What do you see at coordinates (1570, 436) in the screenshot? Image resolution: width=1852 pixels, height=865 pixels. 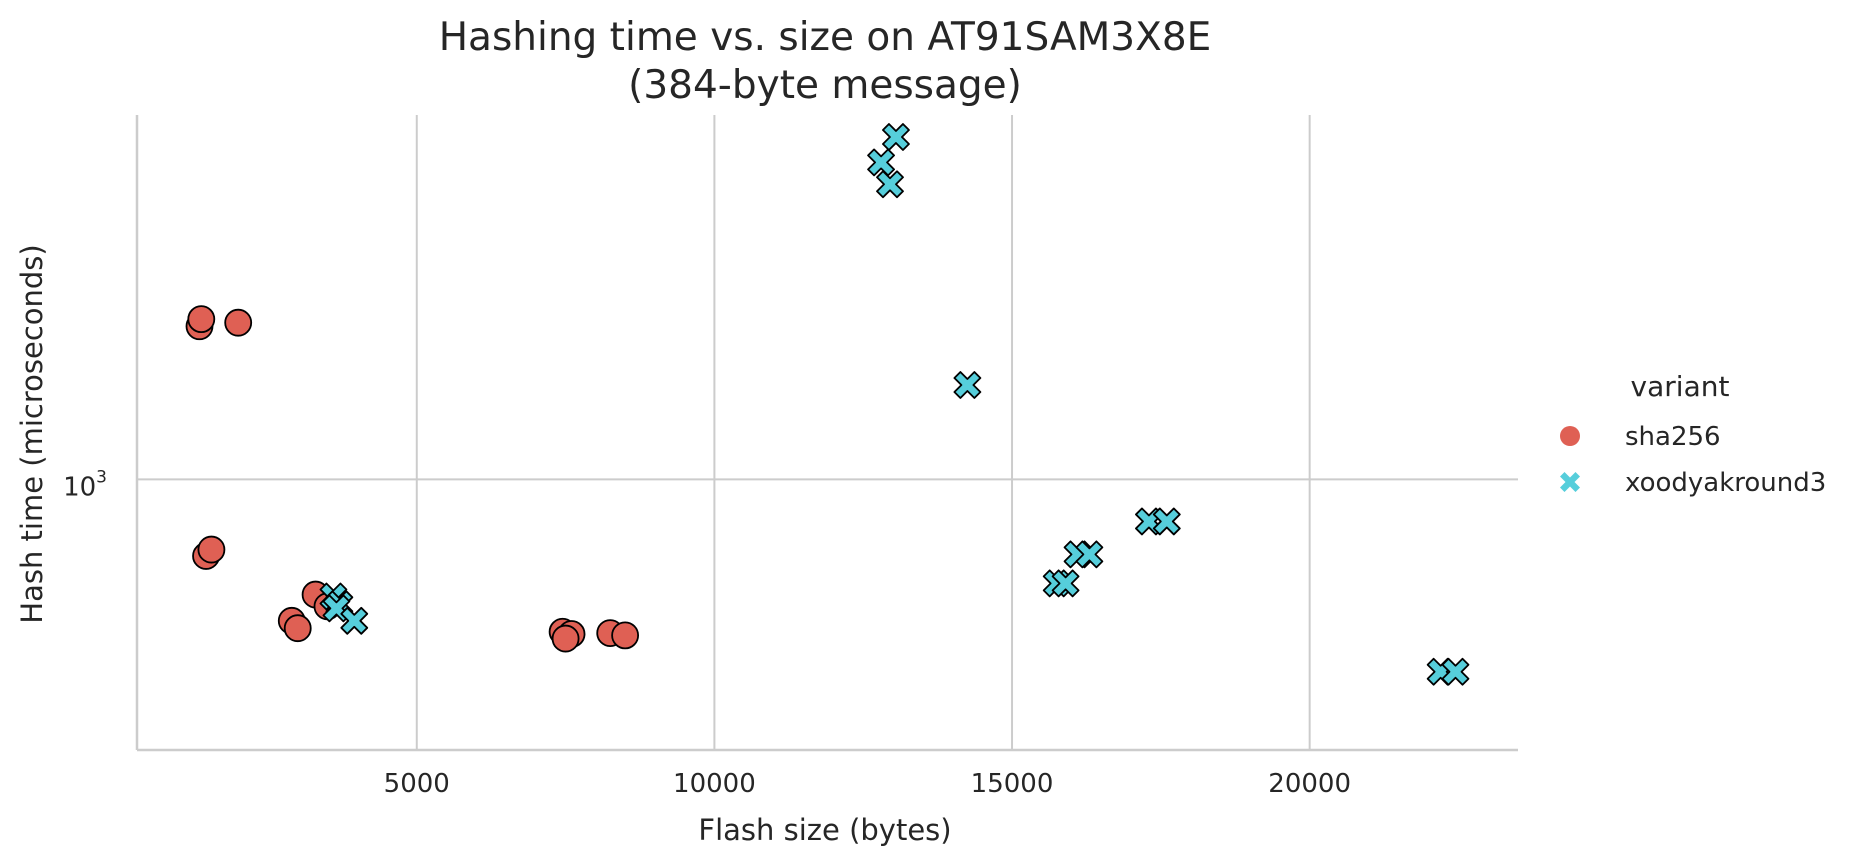 I see `legend-marker-sha256` at bounding box center [1570, 436].